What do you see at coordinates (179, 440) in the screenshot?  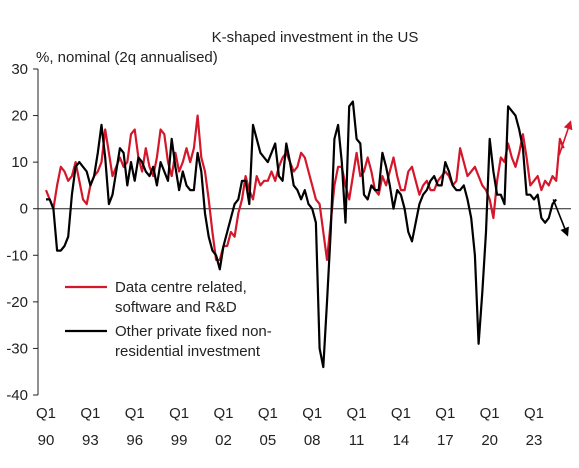 I see `x-tick-label-year: 99` at bounding box center [179, 440].